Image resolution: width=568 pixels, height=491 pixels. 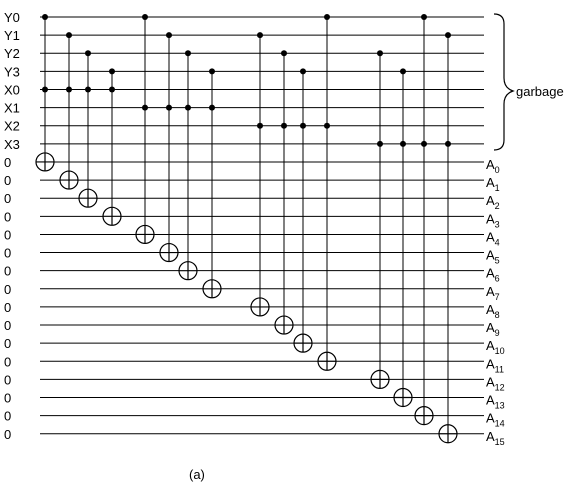 What do you see at coordinates (12, 226) in the screenshot?
I see `input-labels: Y0 Y1 Y2 Y3 X0 X1 X2 X3 0 0 0 0 0 0 0 0 0 0 0 0 0 0 0 0` at bounding box center [12, 226].